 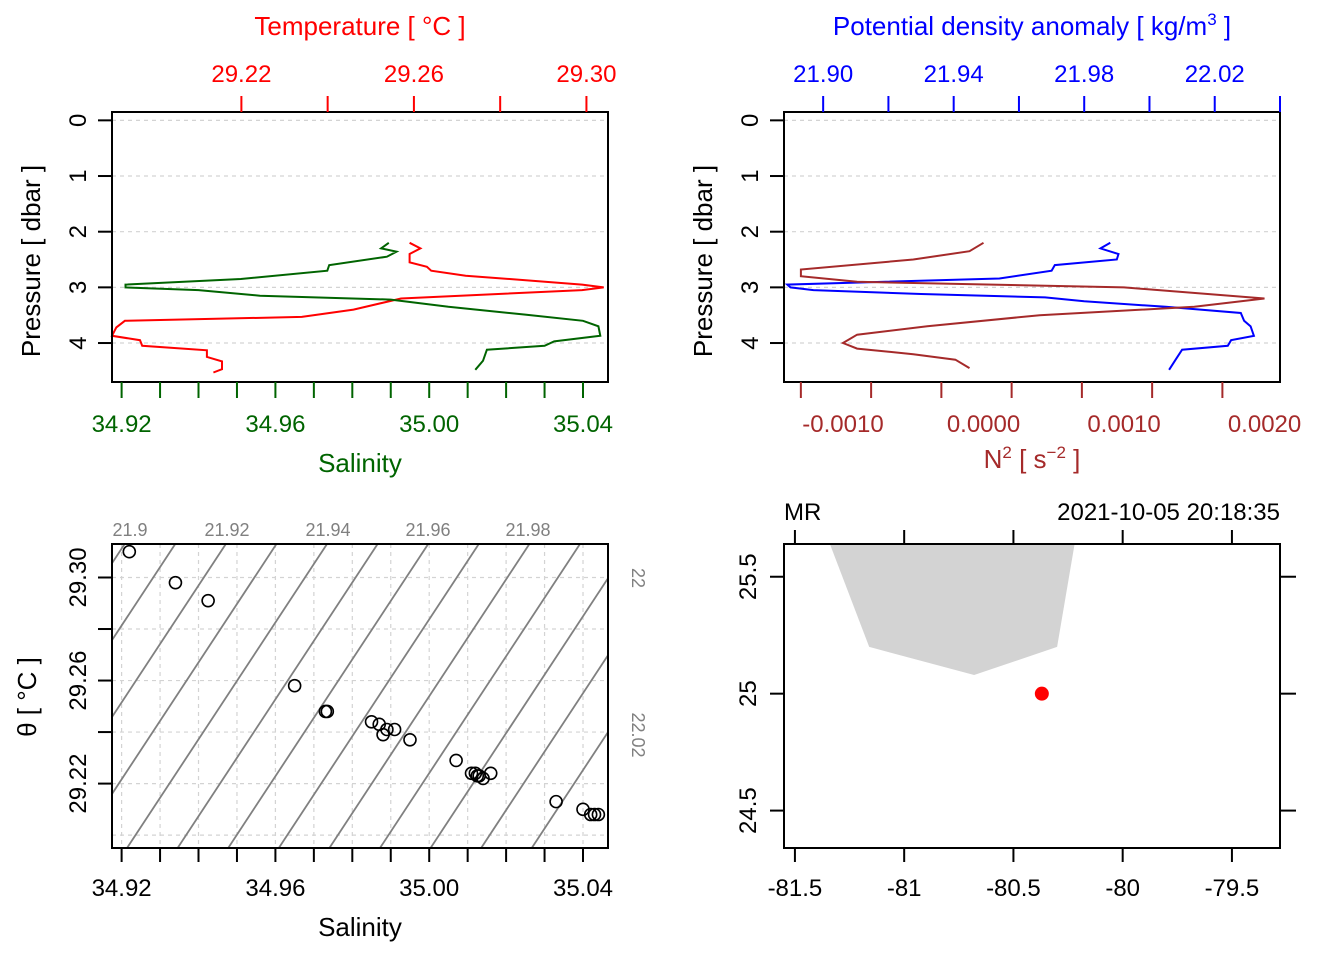 I want to click on y-axis-label: θ [ °C ], so click(x=27, y=697).